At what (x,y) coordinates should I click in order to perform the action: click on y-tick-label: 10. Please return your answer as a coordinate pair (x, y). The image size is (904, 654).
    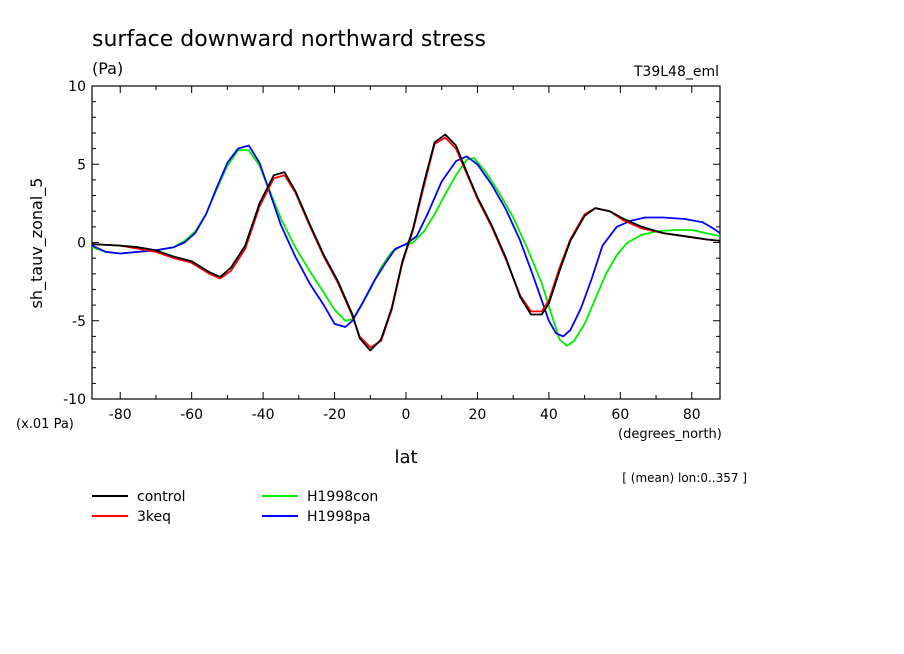
    Looking at the image, I should click on (77, 87).